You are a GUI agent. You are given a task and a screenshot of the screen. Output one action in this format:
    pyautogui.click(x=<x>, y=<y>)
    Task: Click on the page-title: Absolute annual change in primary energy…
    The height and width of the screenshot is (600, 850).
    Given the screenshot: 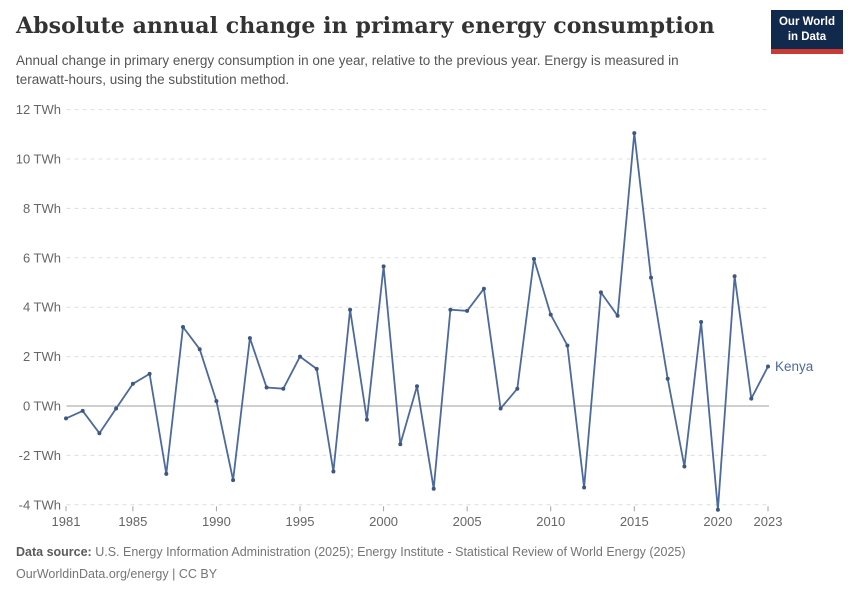 What is the action you would take?
    pyautogui.click(x=365, y=26)
    